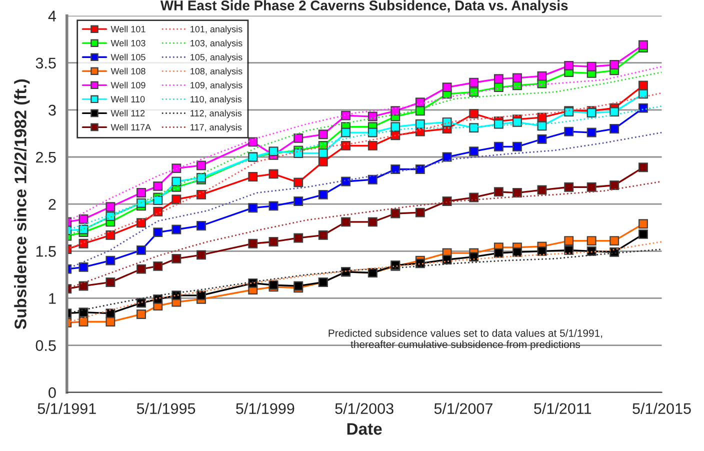  What do you see at coordinates (166, 408) in the screenshot?
I see `x-tick-label: 5/1/1995` at bounding box center [166, 408].